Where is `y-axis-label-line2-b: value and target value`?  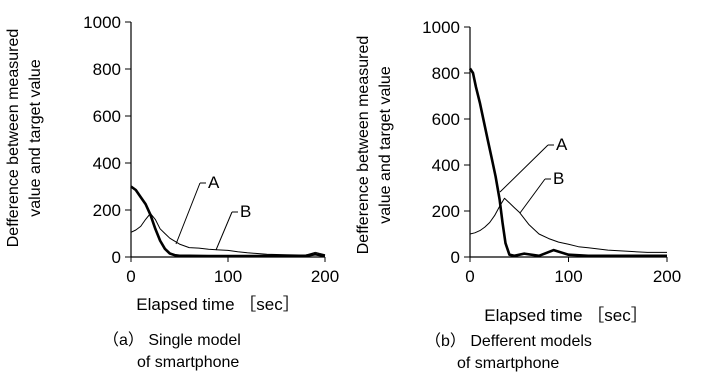 y-axis-label-line2-b: value and target value is located at coordinates (385, 145).